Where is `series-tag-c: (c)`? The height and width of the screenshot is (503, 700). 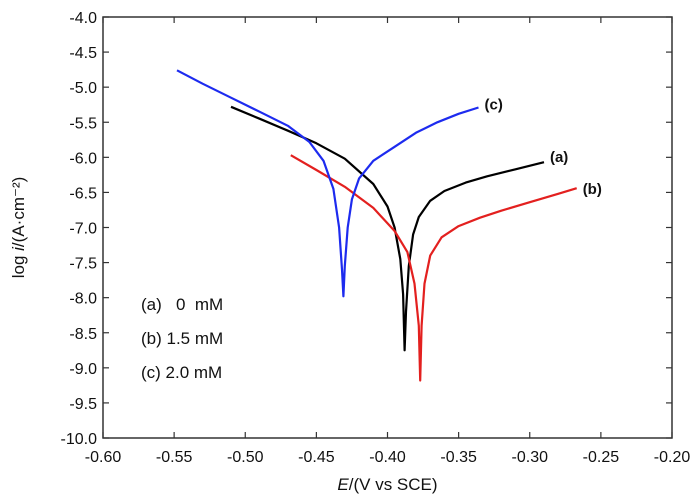 series-tag-c: (c) is located at coordinates (494, 105).